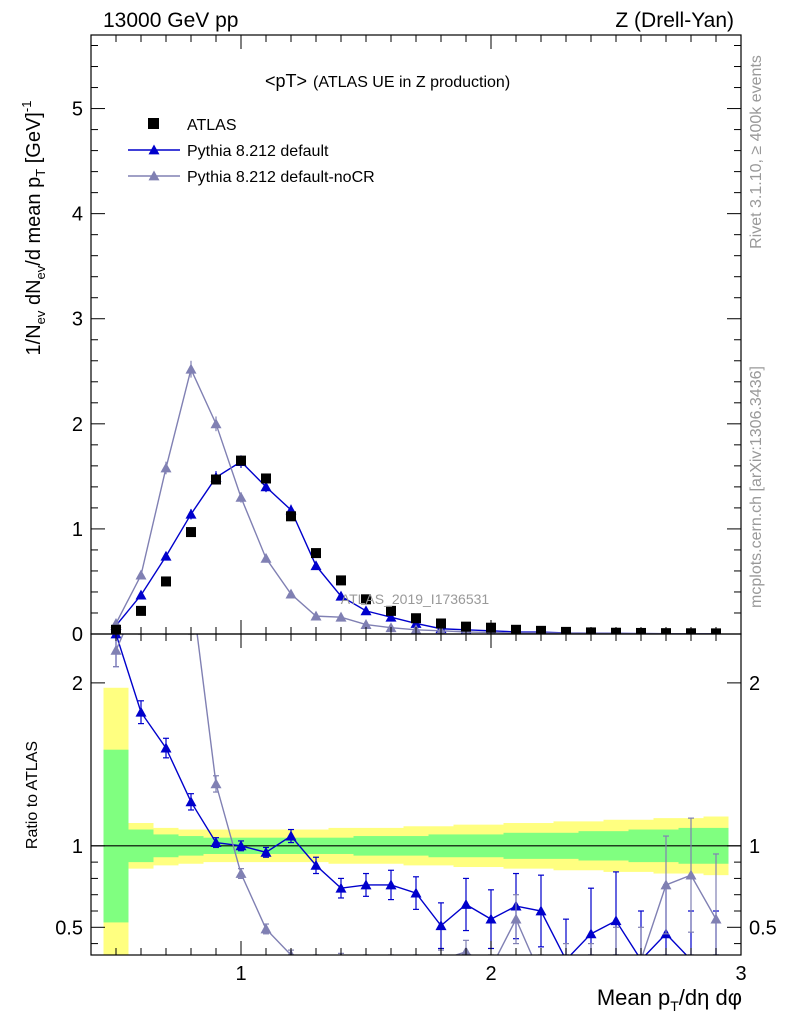  I want to click on r-tick-label-left-0: 0.5, so click(69, 928).